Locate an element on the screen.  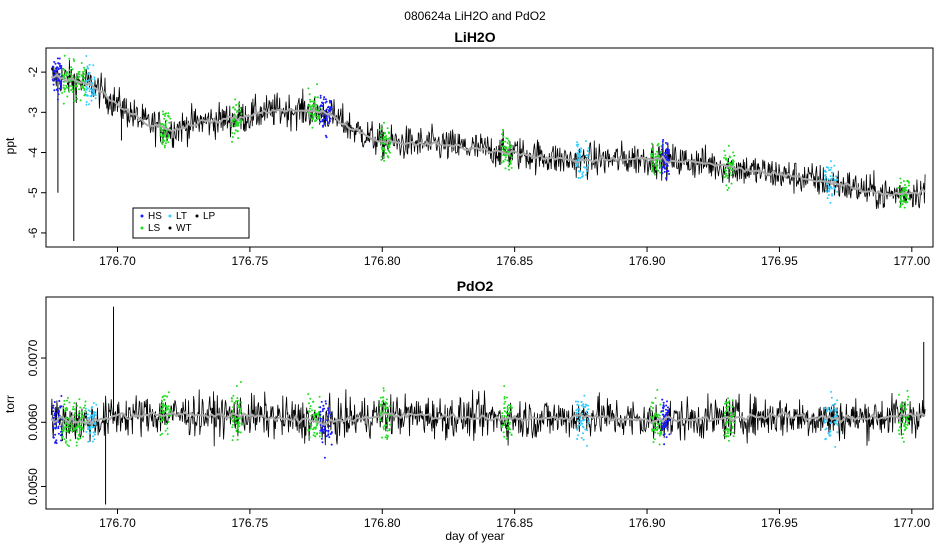
y-axis: 0.0050 0.0060 0.0070 is located at coordinates (36, 422).